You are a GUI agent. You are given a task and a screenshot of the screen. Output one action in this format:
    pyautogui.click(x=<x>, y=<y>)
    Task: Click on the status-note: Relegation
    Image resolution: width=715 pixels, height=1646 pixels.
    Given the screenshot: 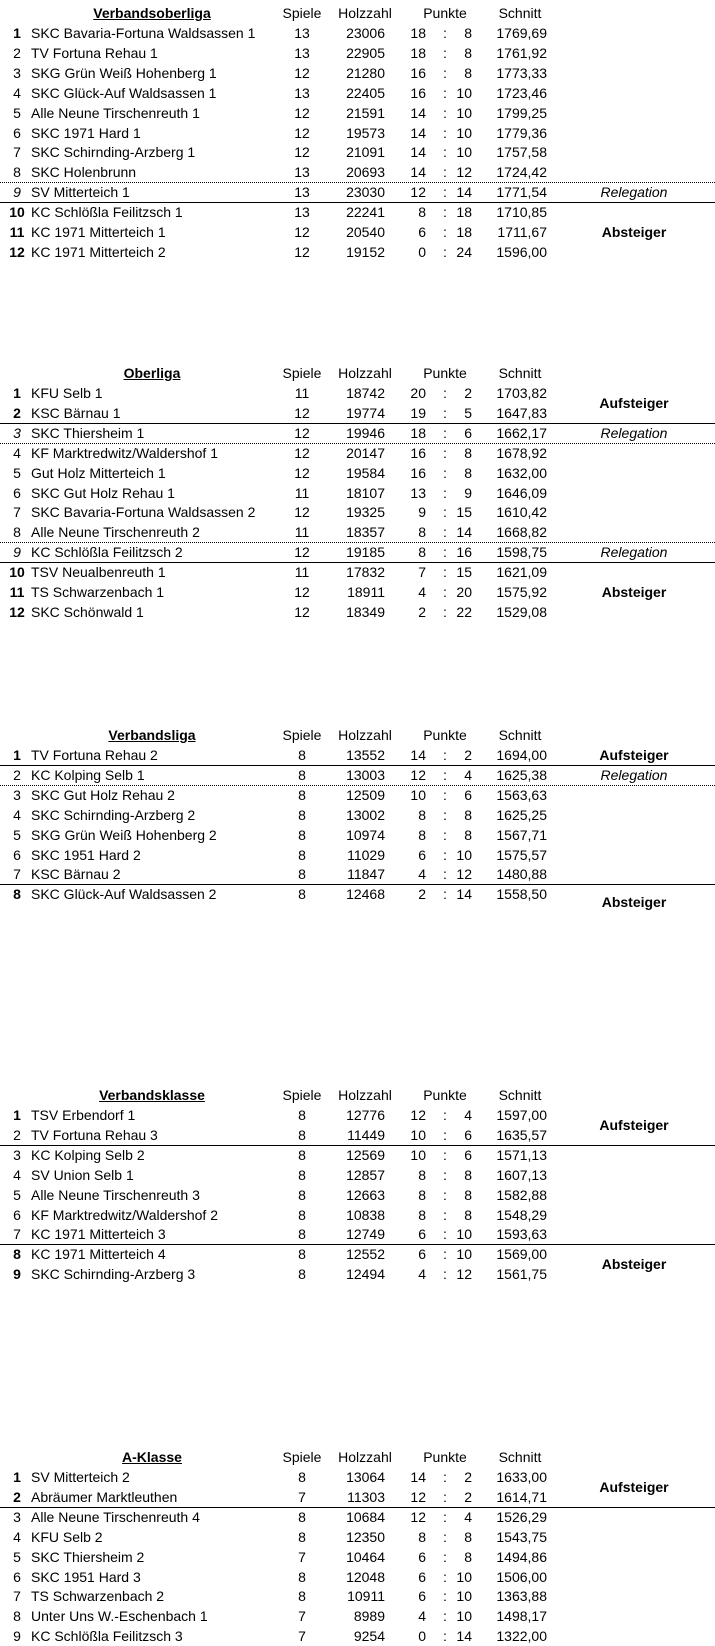 What is the action you would take?
    pyautogui.click(x=634, y=432)
    